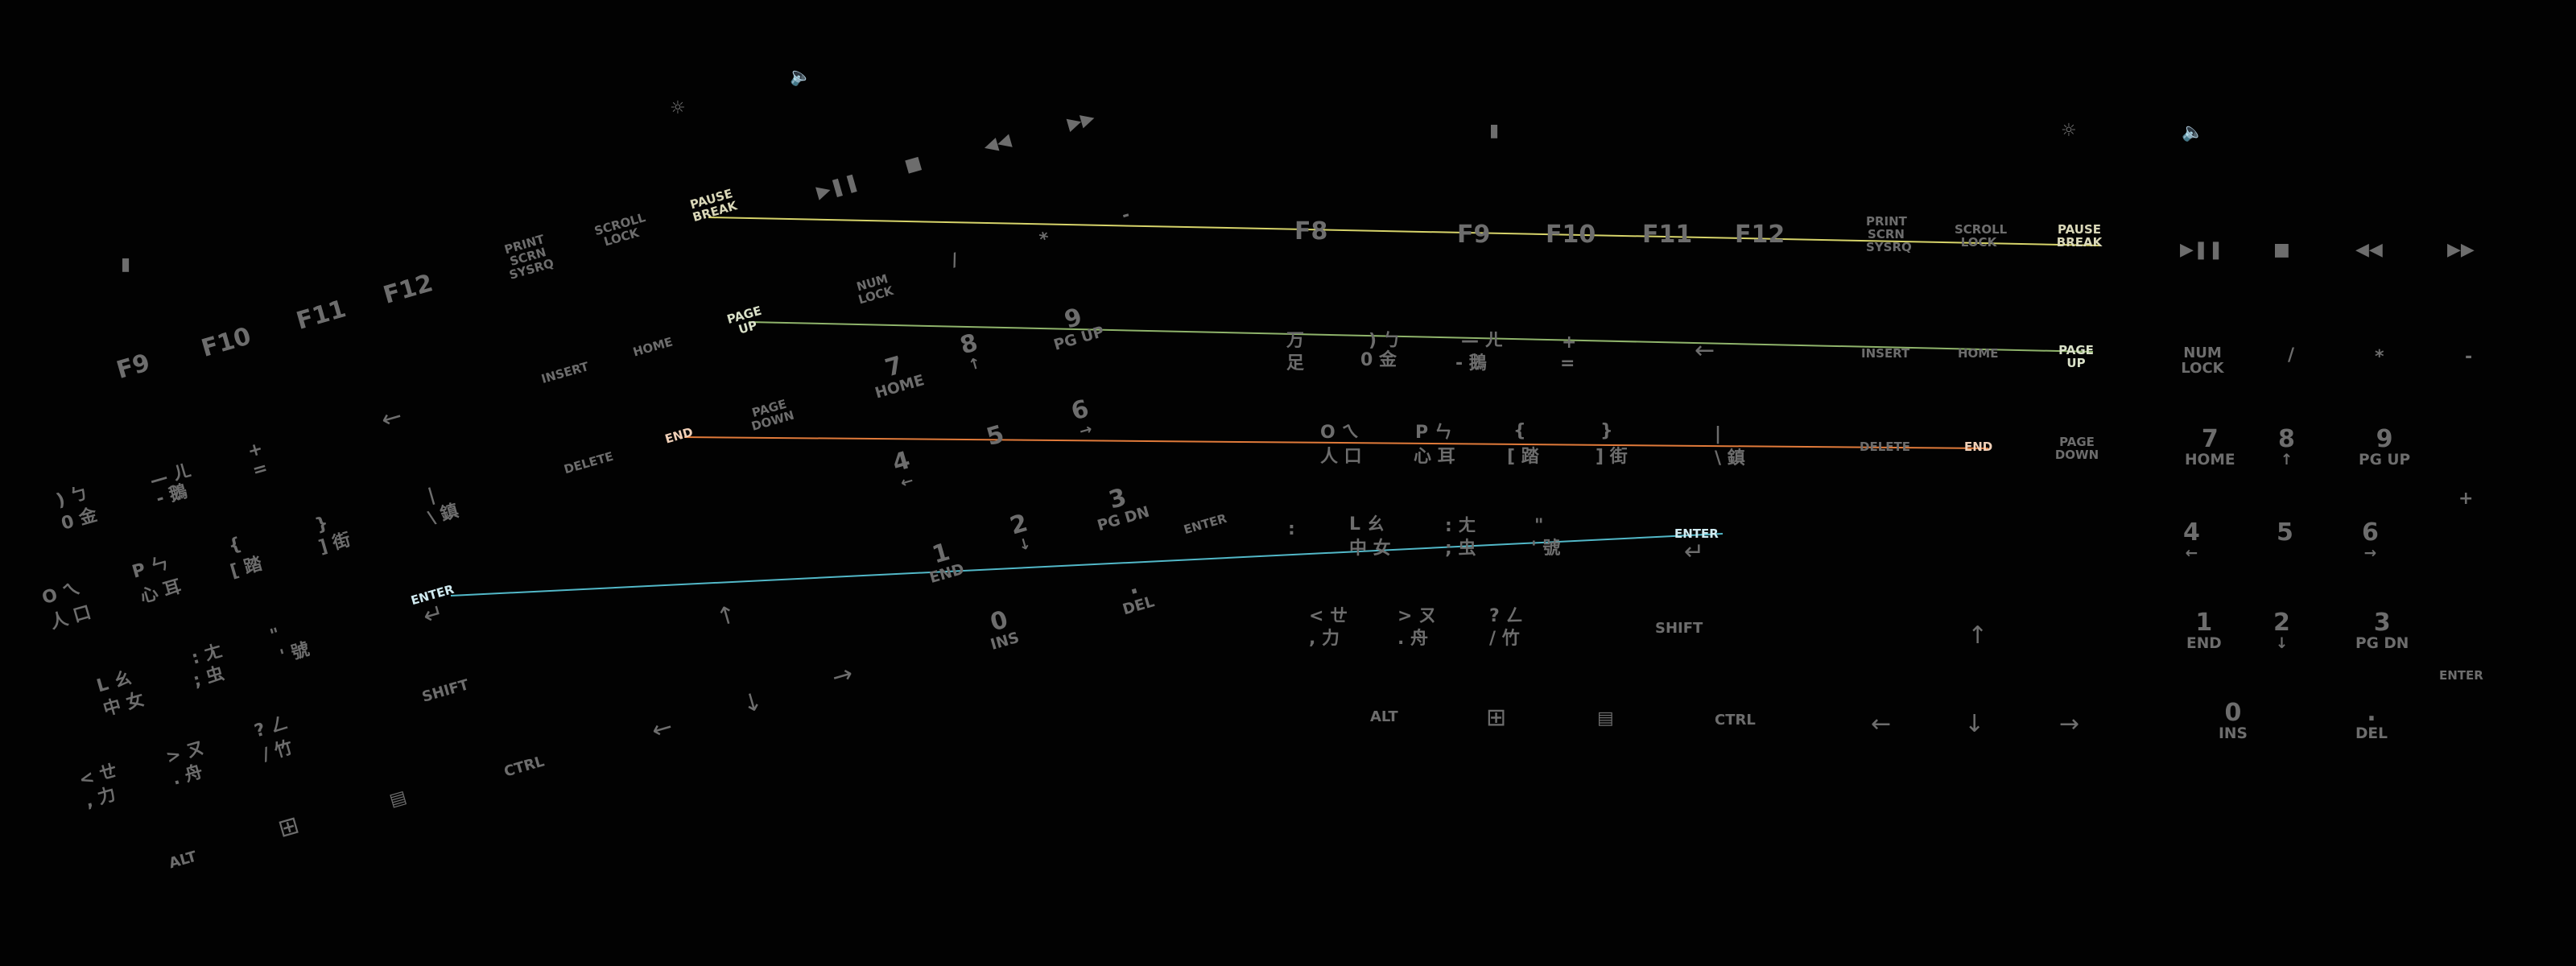  What do you see at coordinates (2385, 460) in the screenshot?
I see `key-num-9-sub: PG UP` at bounding box center [2385, 460].